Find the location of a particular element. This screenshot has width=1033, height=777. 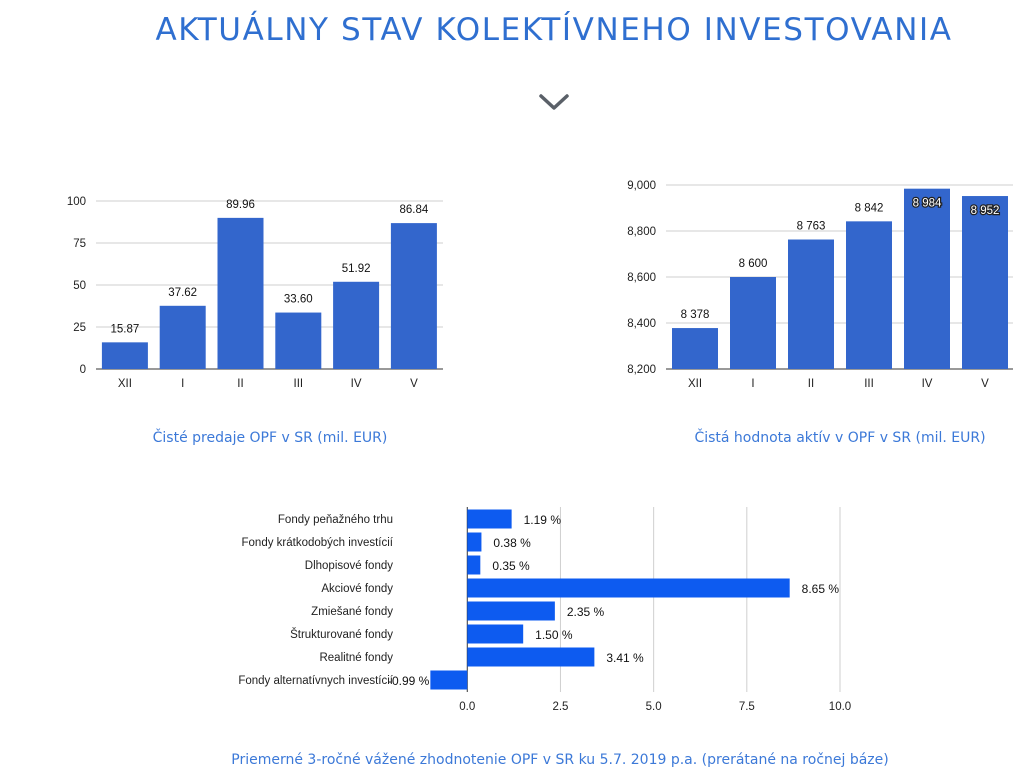

category-label: Realitné fondy is located at coordinates (356, 658).